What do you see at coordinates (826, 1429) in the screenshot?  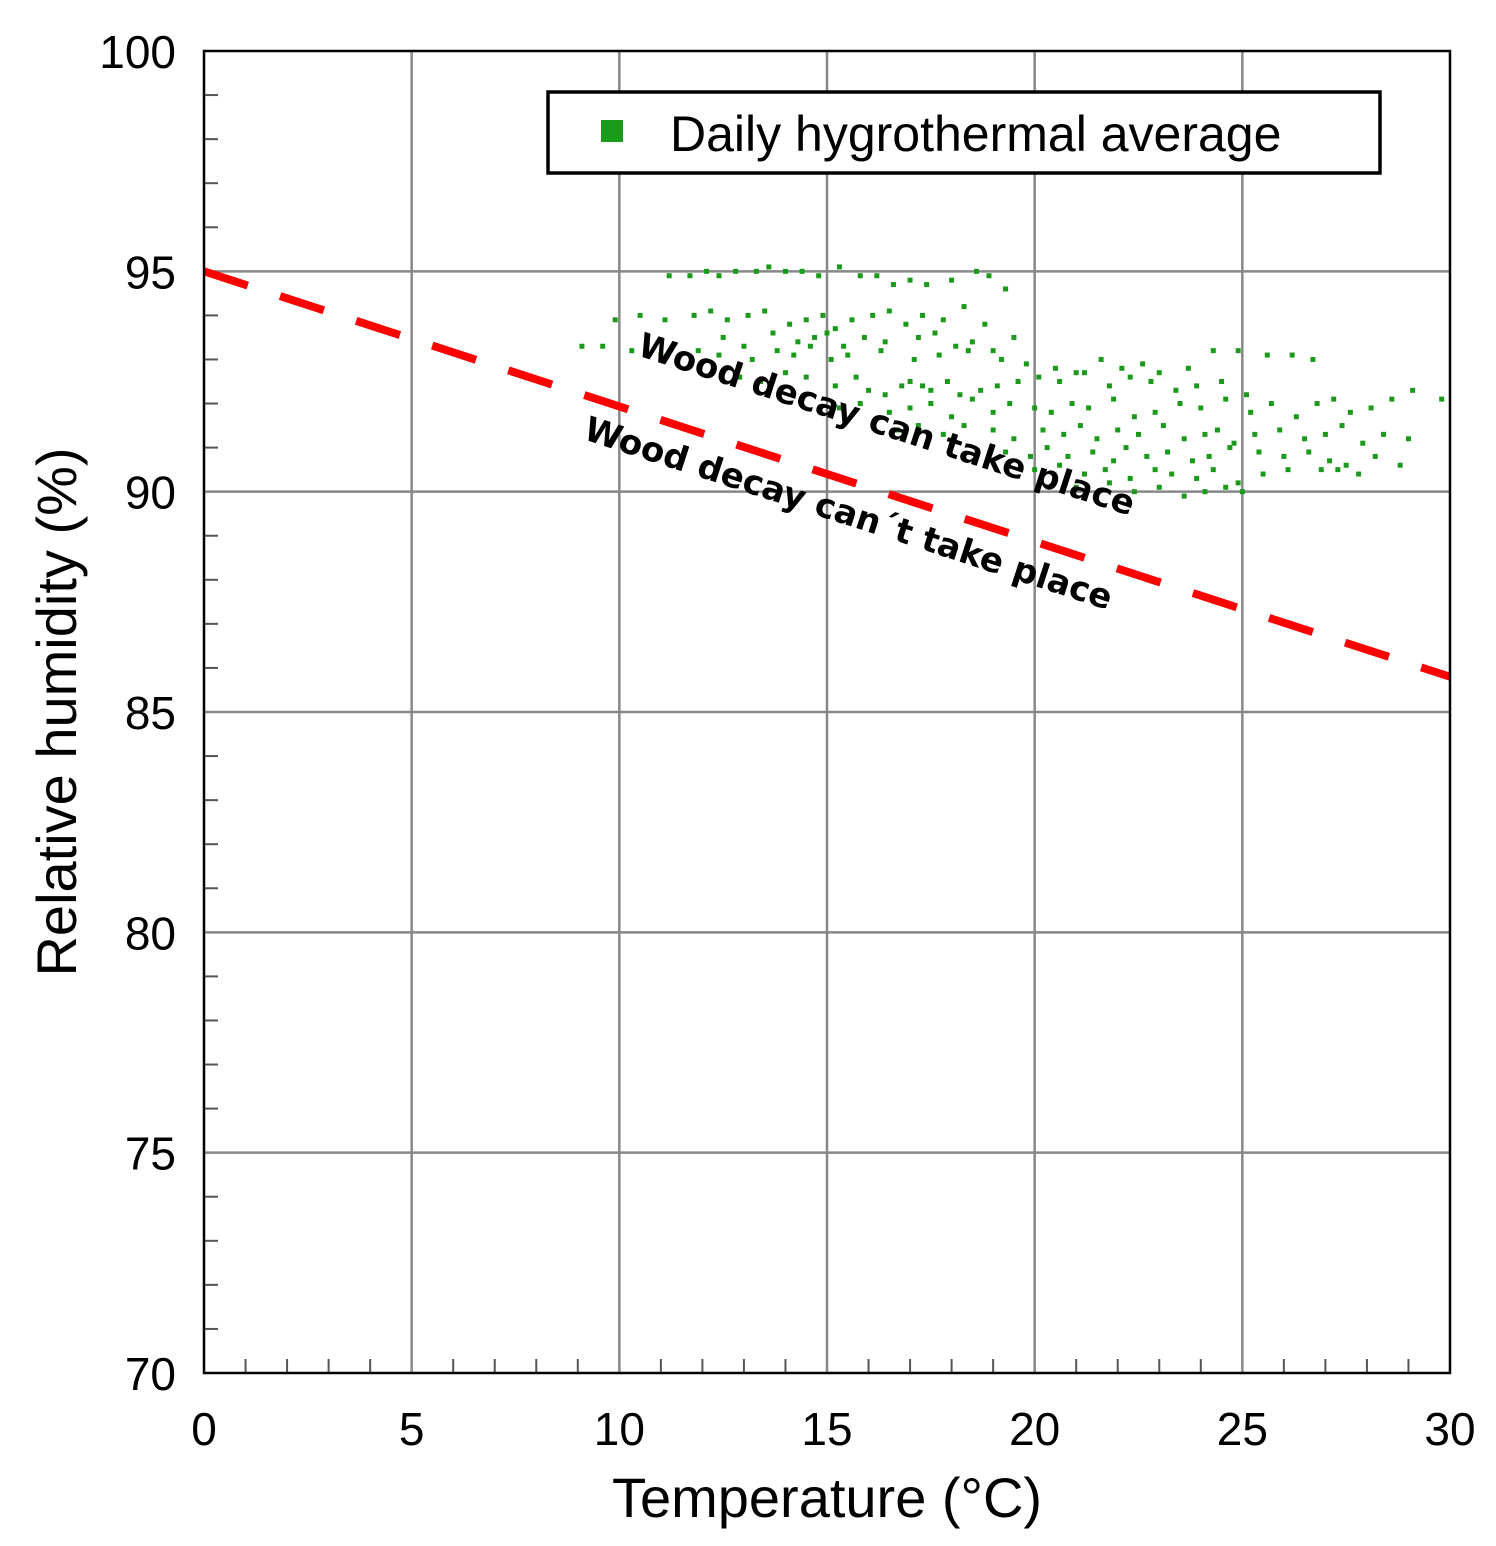 I see `x-tick-label: 15` at bounding box center [826, 1429].